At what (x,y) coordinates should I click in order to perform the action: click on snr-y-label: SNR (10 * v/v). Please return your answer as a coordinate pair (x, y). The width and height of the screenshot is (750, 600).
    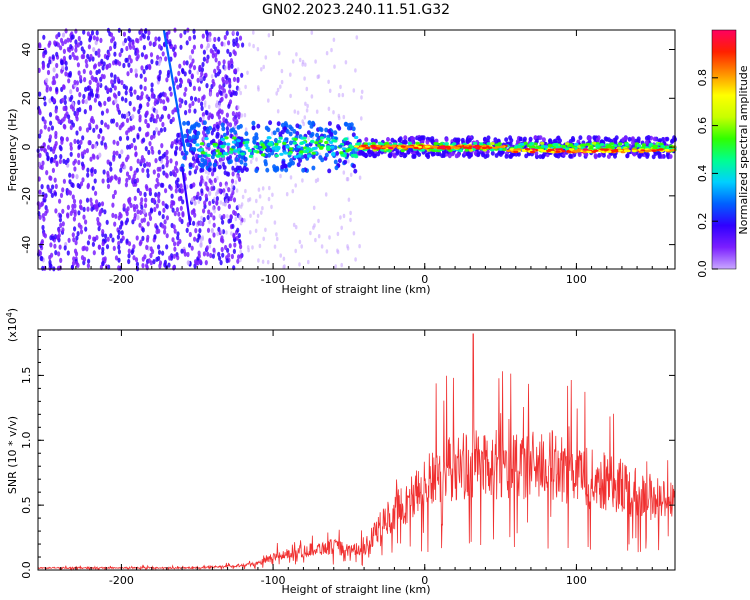
    Looking at the image, I should click on (12, 455).